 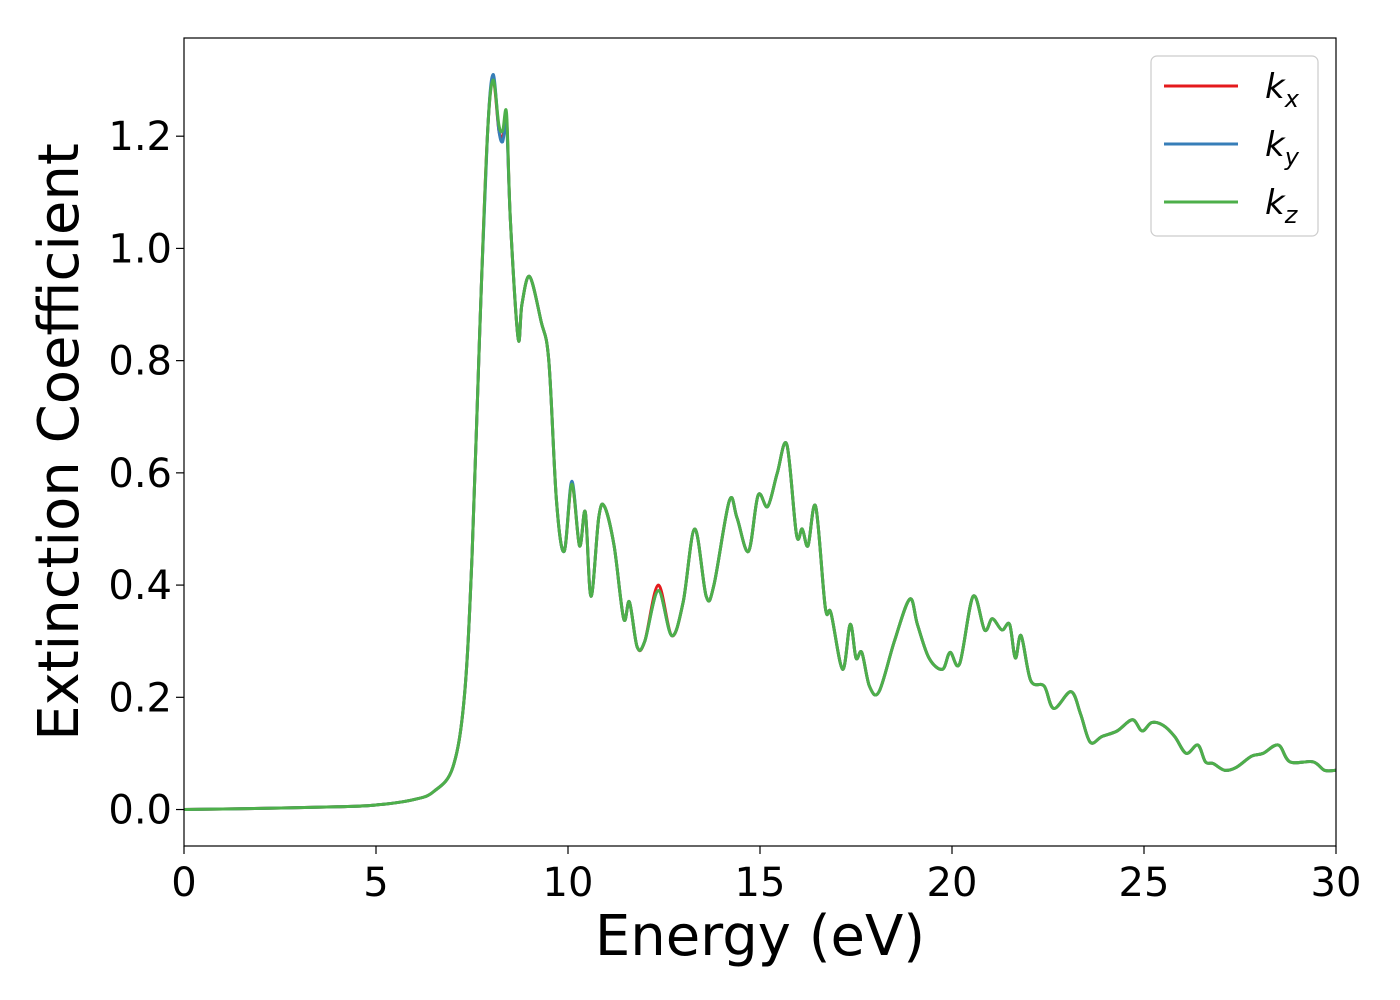 What do you see at coordinates (1282, 90) in the screenshot?
I see `legend-label: kx` at bounding box center [1282, 90].